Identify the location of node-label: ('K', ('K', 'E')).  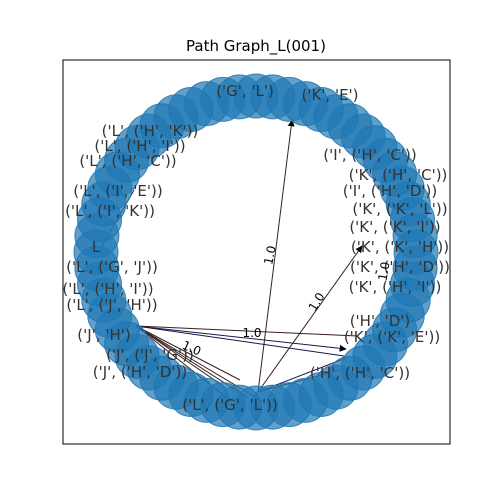
(392, 337).